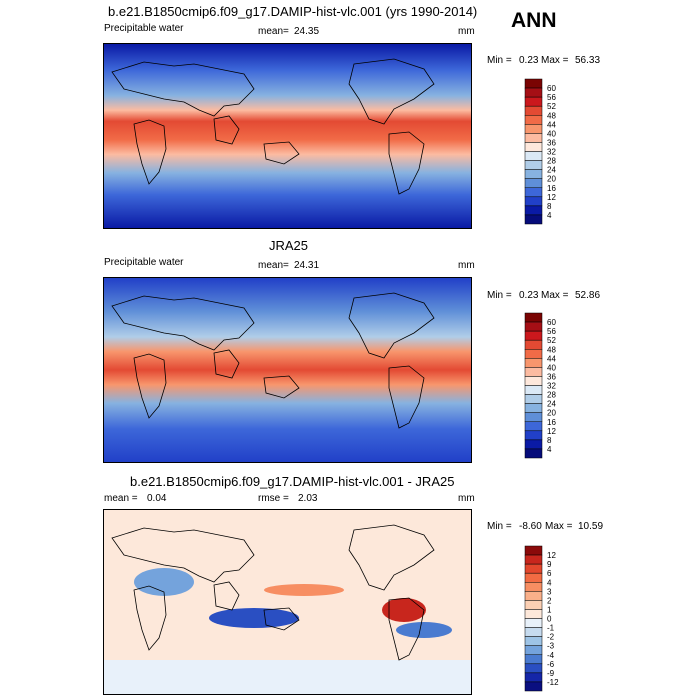 Image resolution: width=700 pixels, height=700 pixels. Describe the element at coordinates (466, 31) in the screenshot. I see `panel1-units: mm` at that location.